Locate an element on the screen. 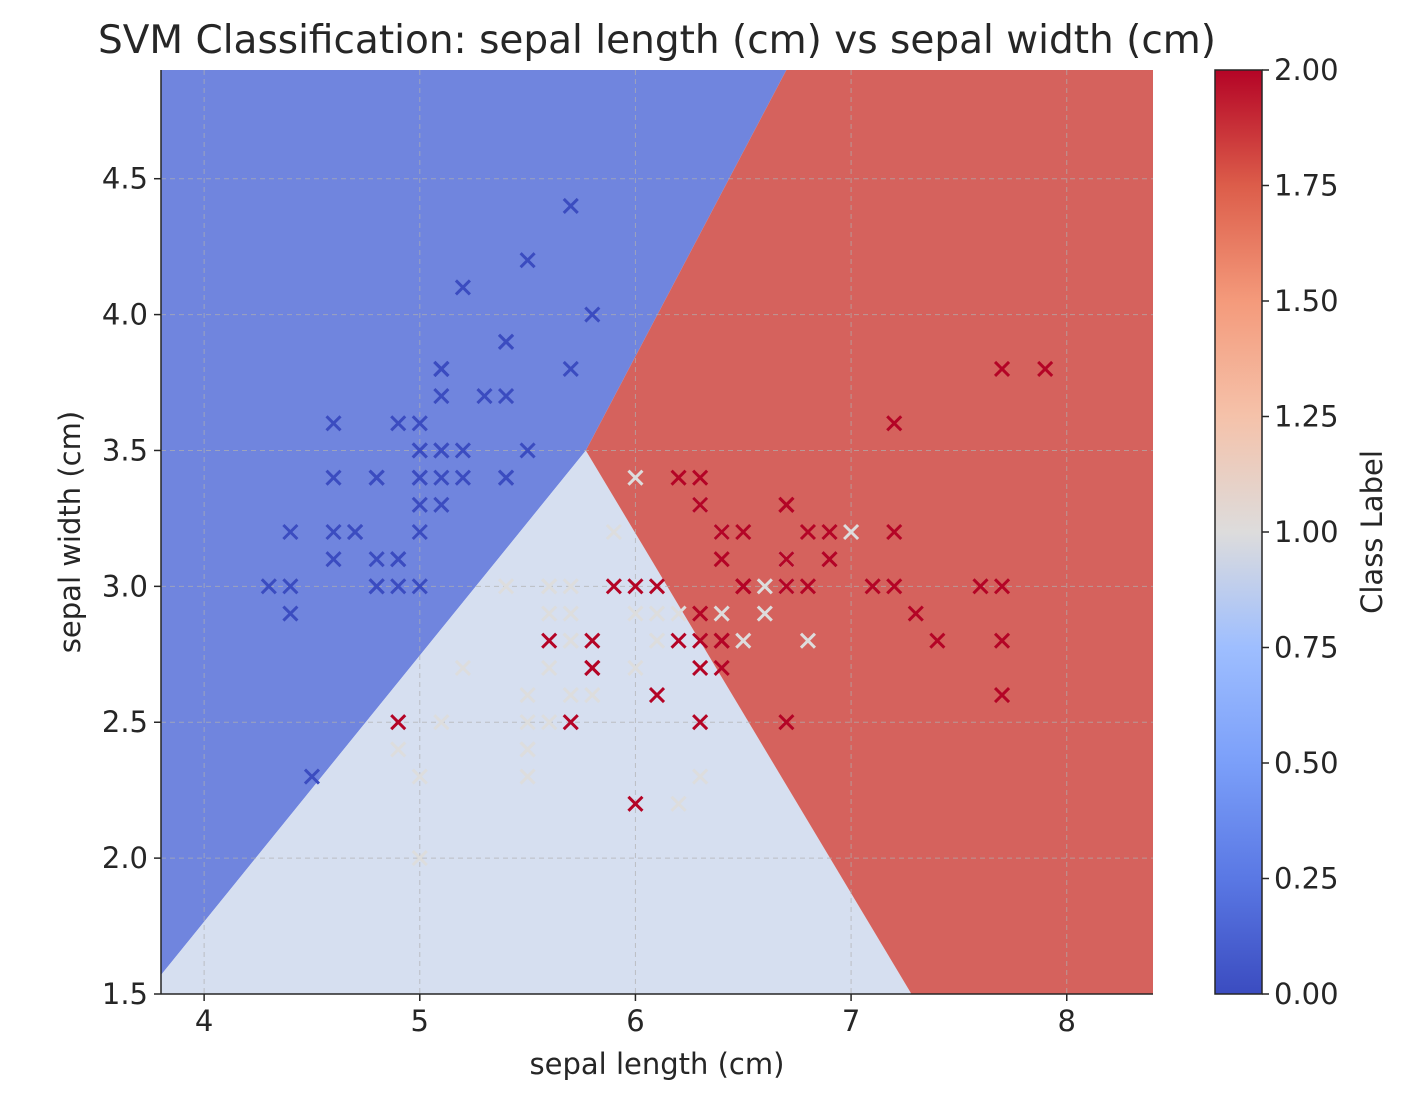  y-tick-label: 2.0 is located at coordinates (125, 858).